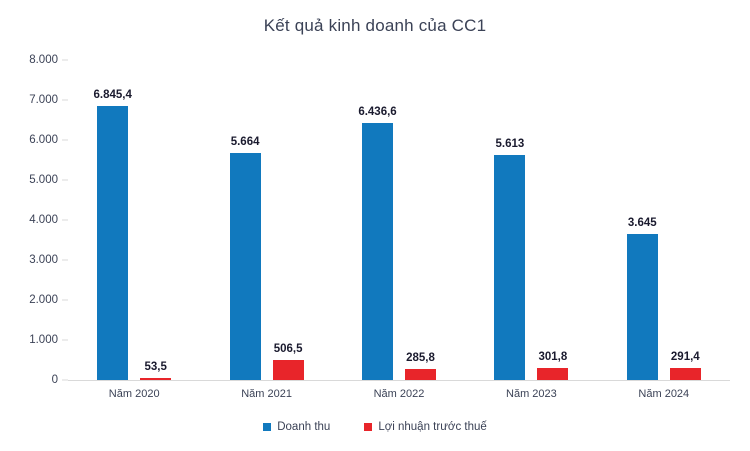  I want to click on bar-value-label: 285,8, so click(420, 357).